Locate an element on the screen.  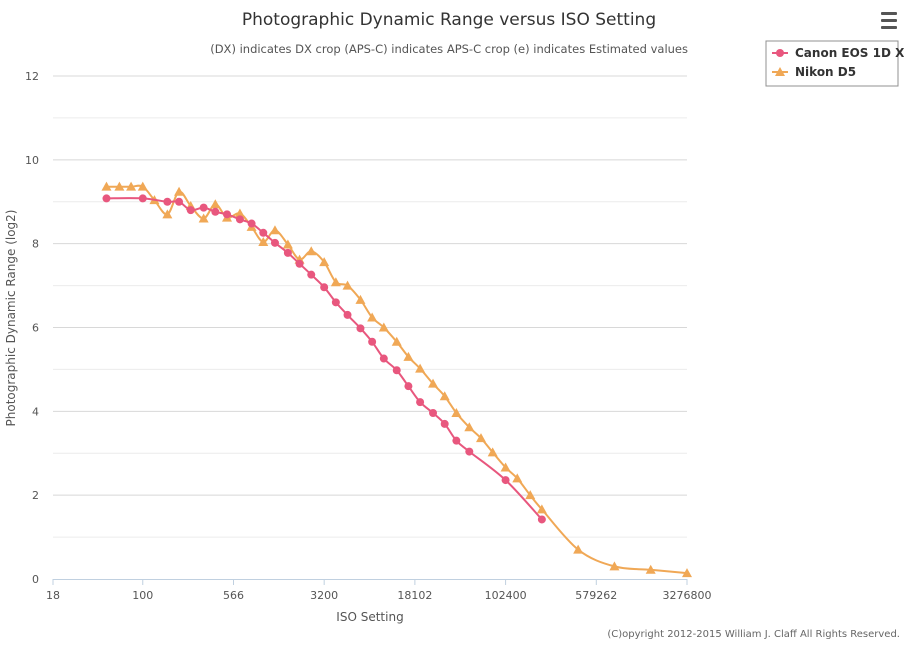
chart-menu-button is located at coordinates (889, 21).